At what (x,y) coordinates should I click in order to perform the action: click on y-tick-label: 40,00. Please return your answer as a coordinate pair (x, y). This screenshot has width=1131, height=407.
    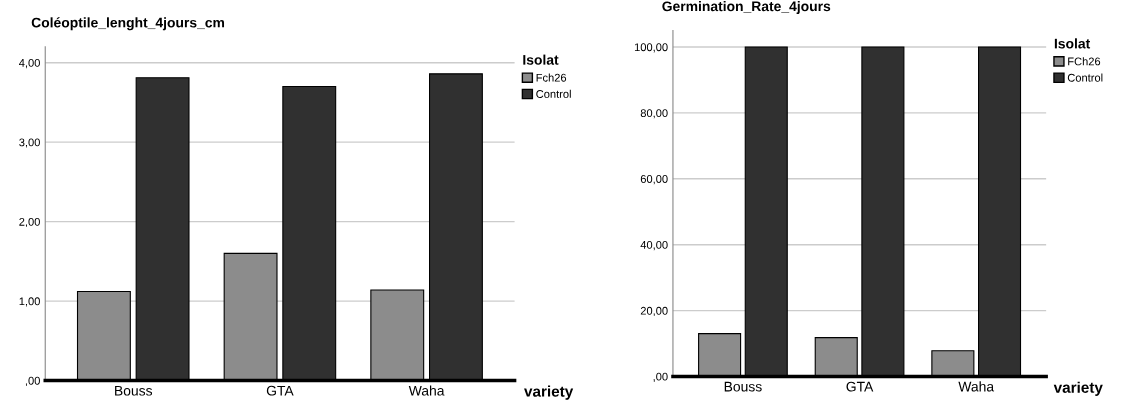
    Looking at the image, I should click on (654, 245).